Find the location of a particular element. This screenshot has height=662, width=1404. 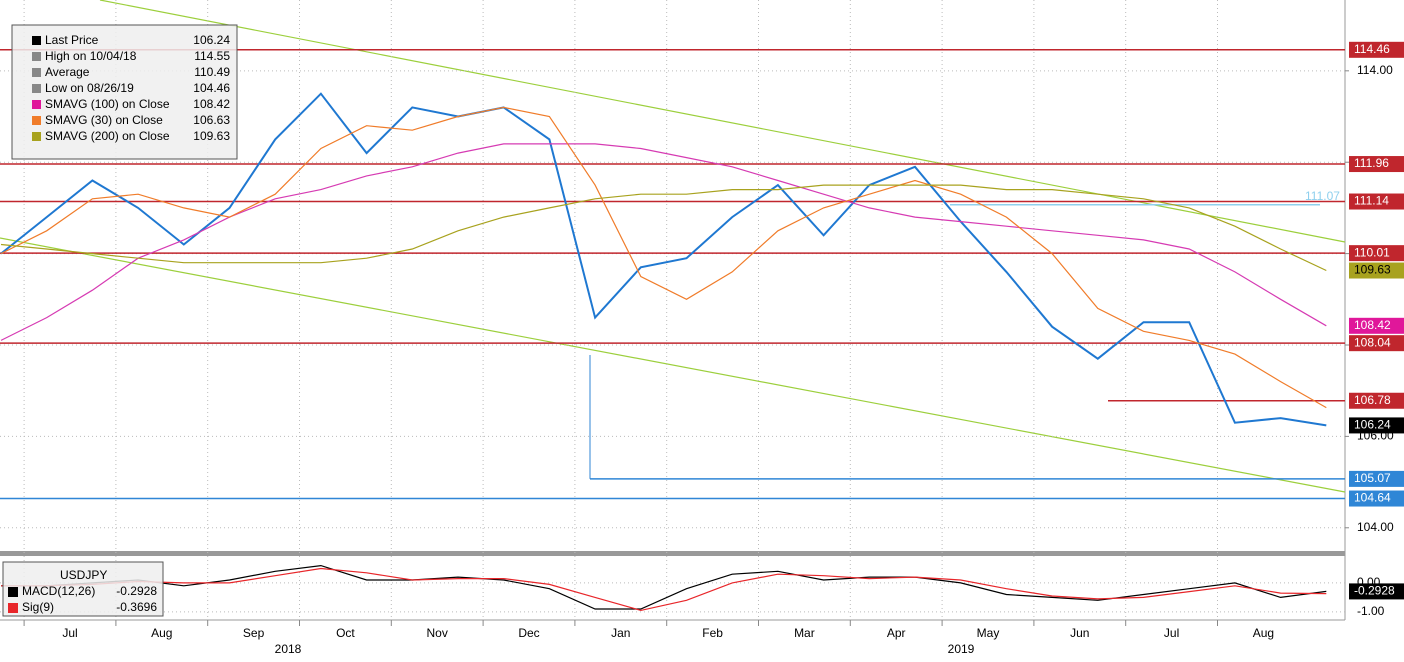

legend-value: 108.42 is located at coordinates (211, 104).